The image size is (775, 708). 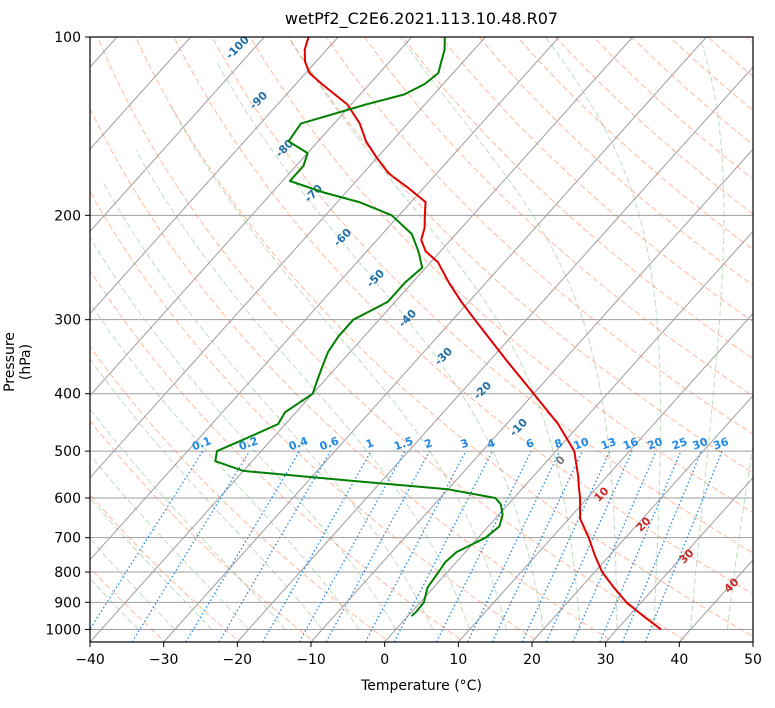 What do you see at coordinates (67, 321) in the screenshot?
I see `y-tick-label: 300` at bounding box center [67, 321].